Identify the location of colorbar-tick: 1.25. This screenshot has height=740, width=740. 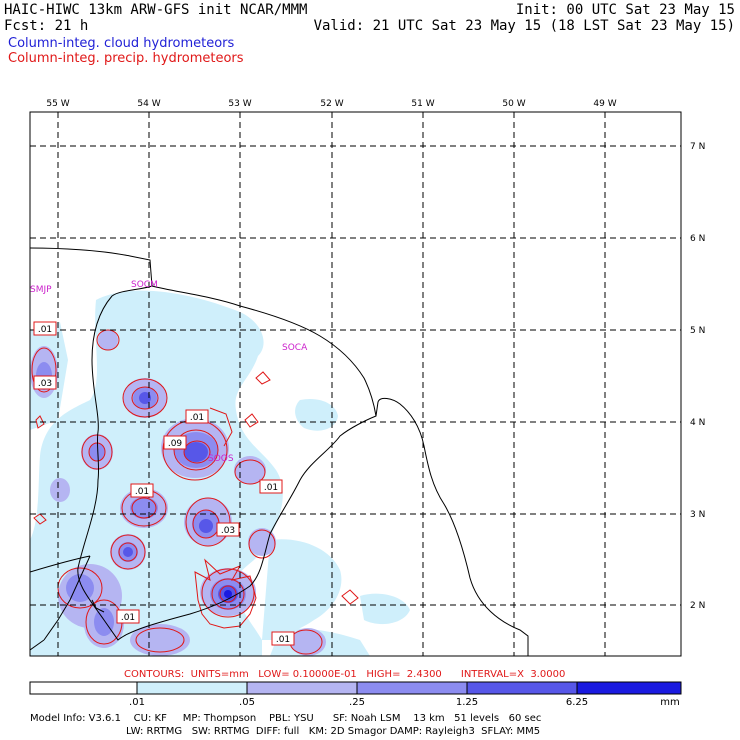
(467, 702).